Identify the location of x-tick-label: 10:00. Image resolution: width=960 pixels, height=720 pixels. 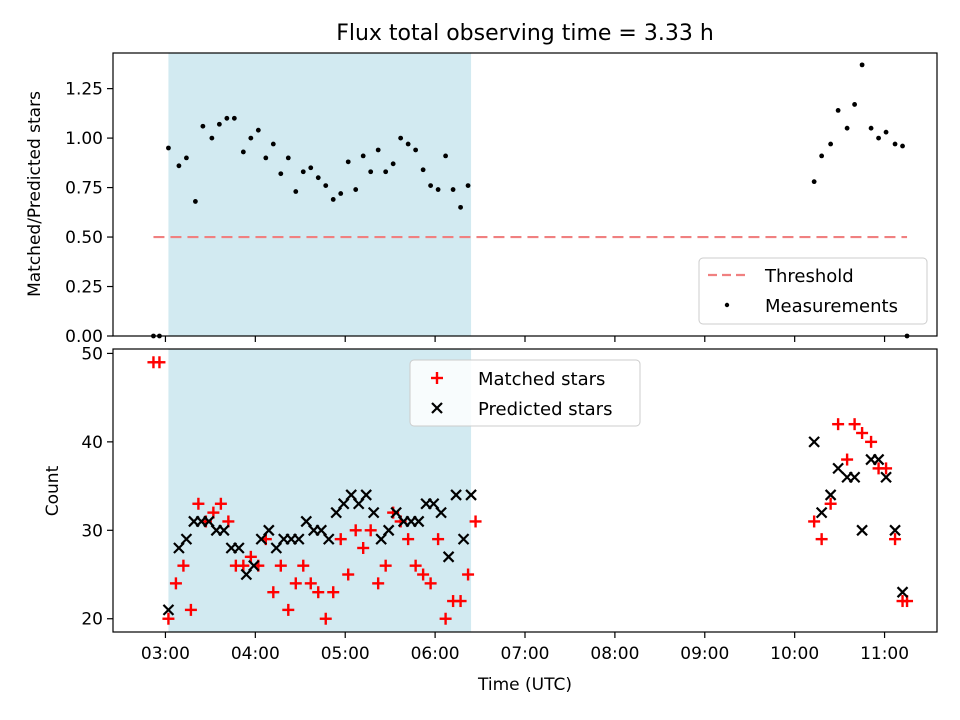
(794, 654).